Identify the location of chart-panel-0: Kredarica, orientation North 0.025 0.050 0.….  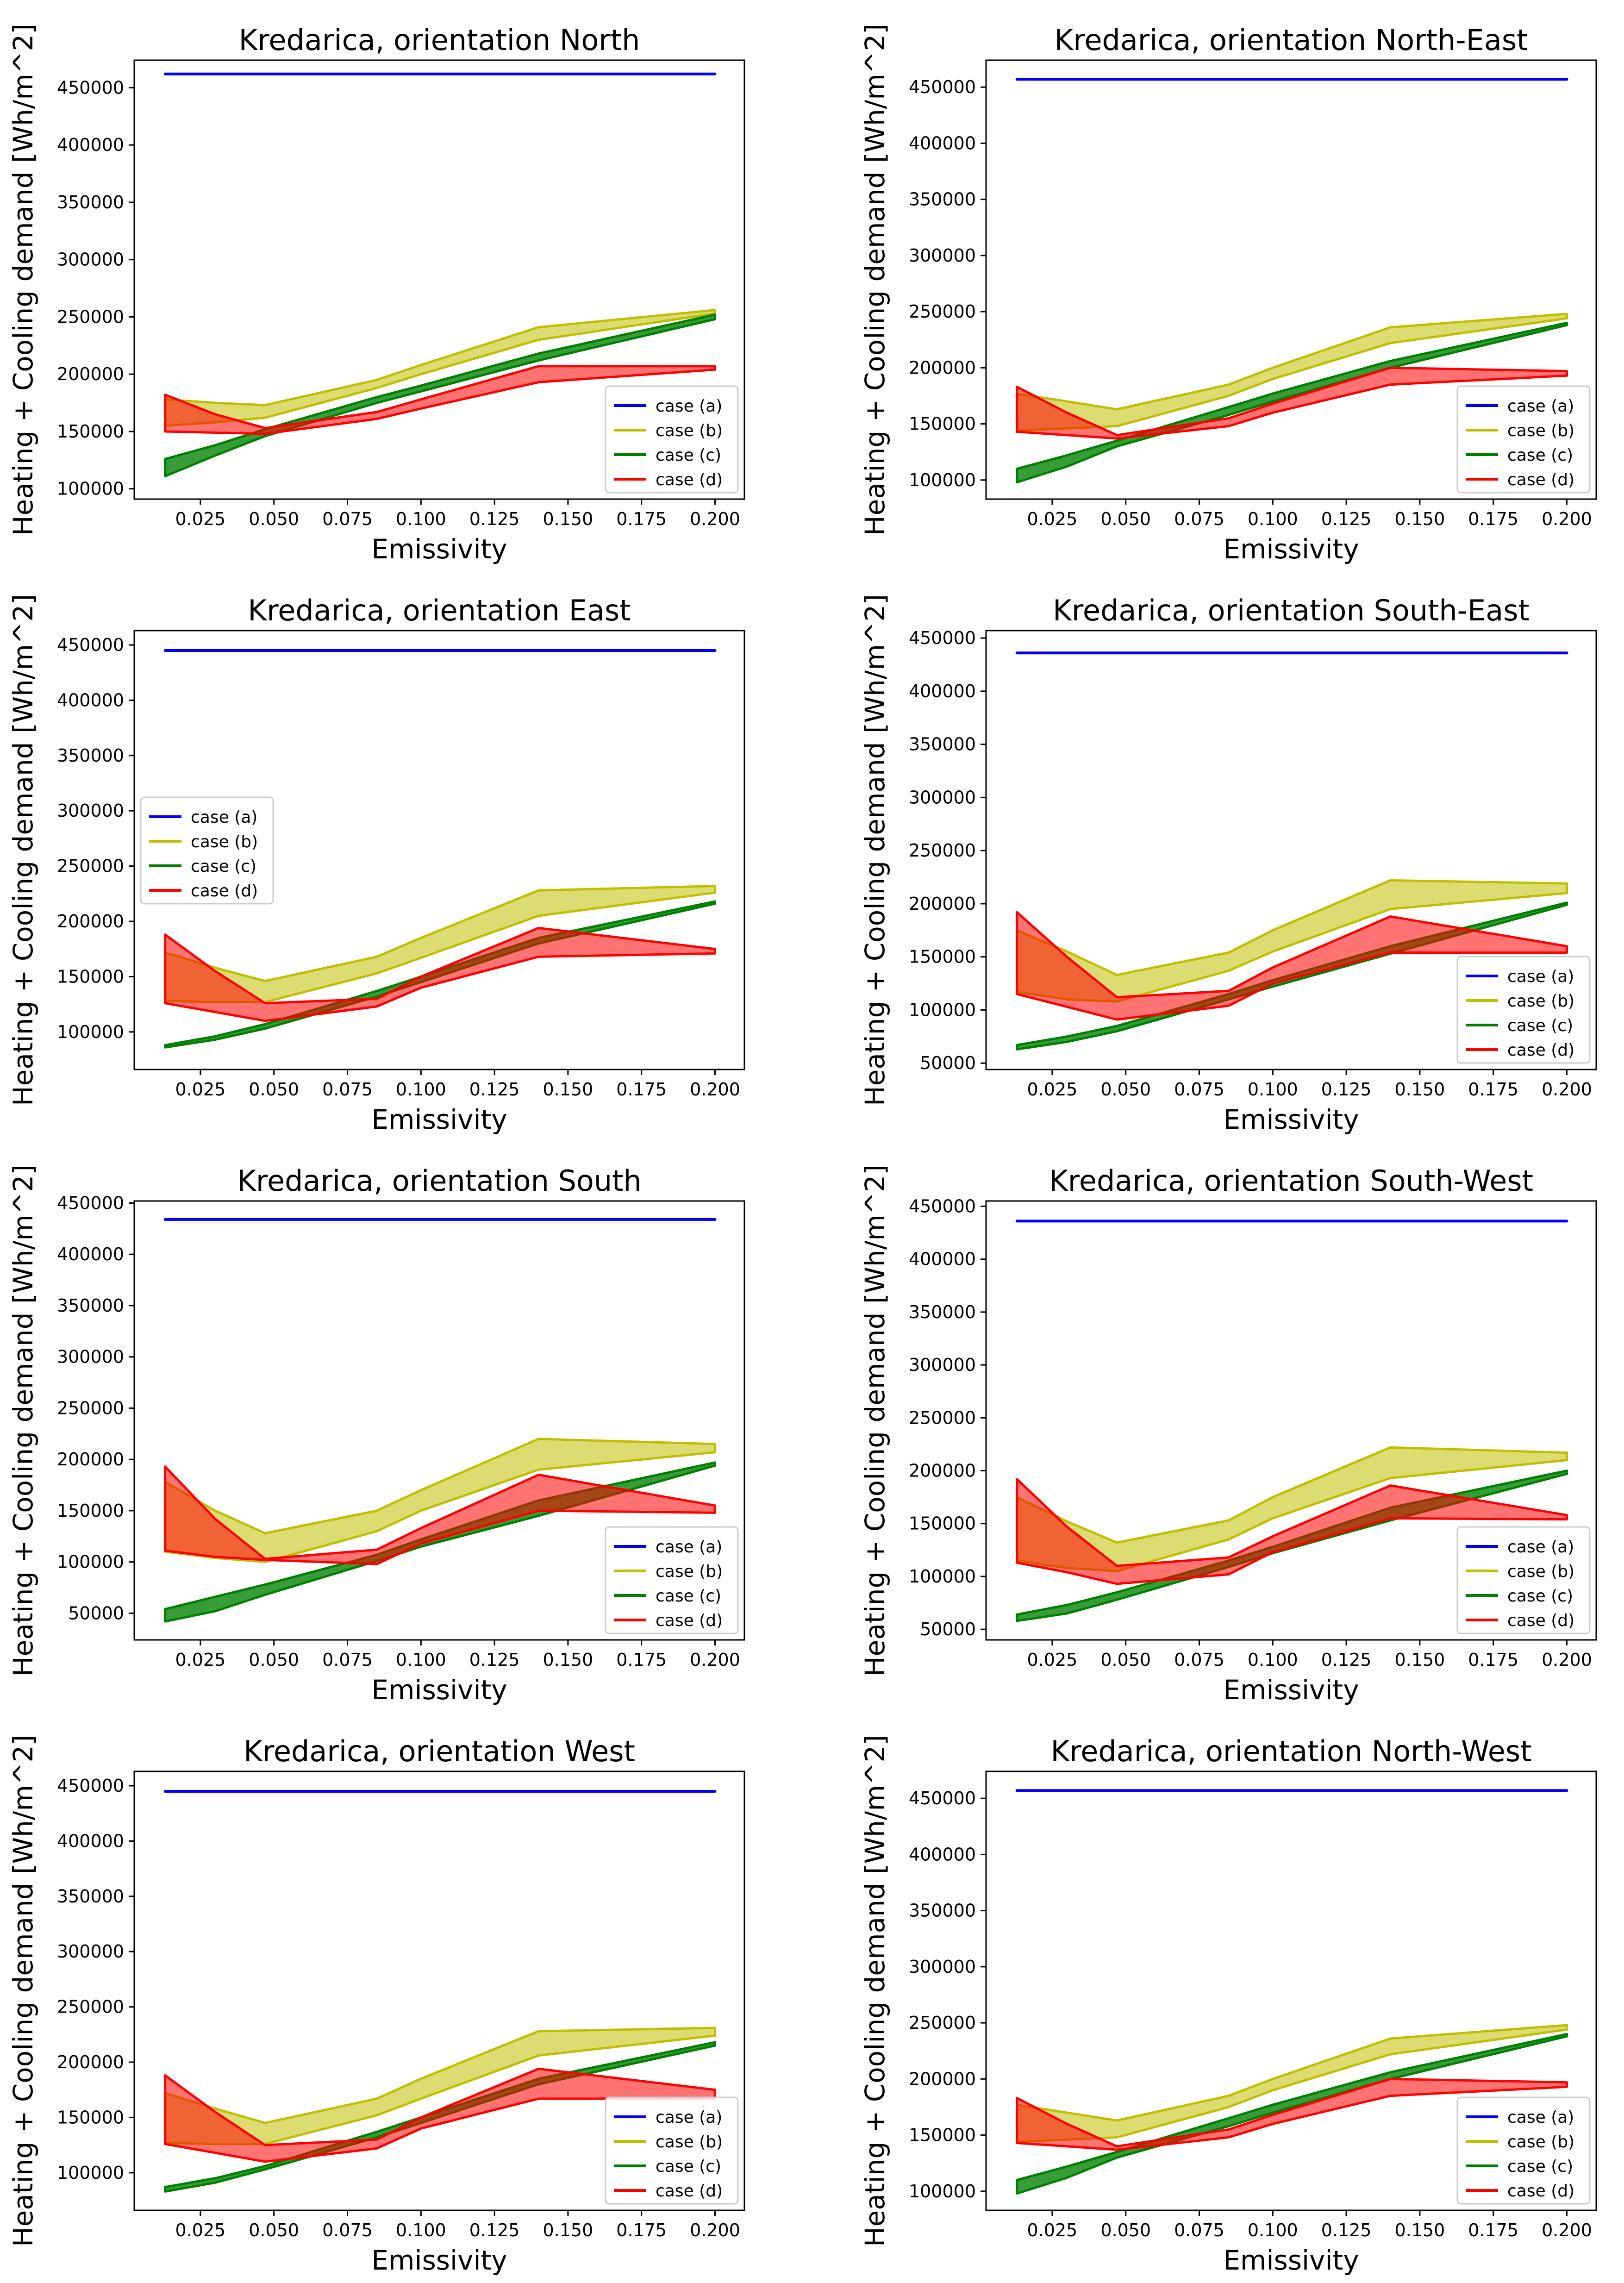
(376, 294).